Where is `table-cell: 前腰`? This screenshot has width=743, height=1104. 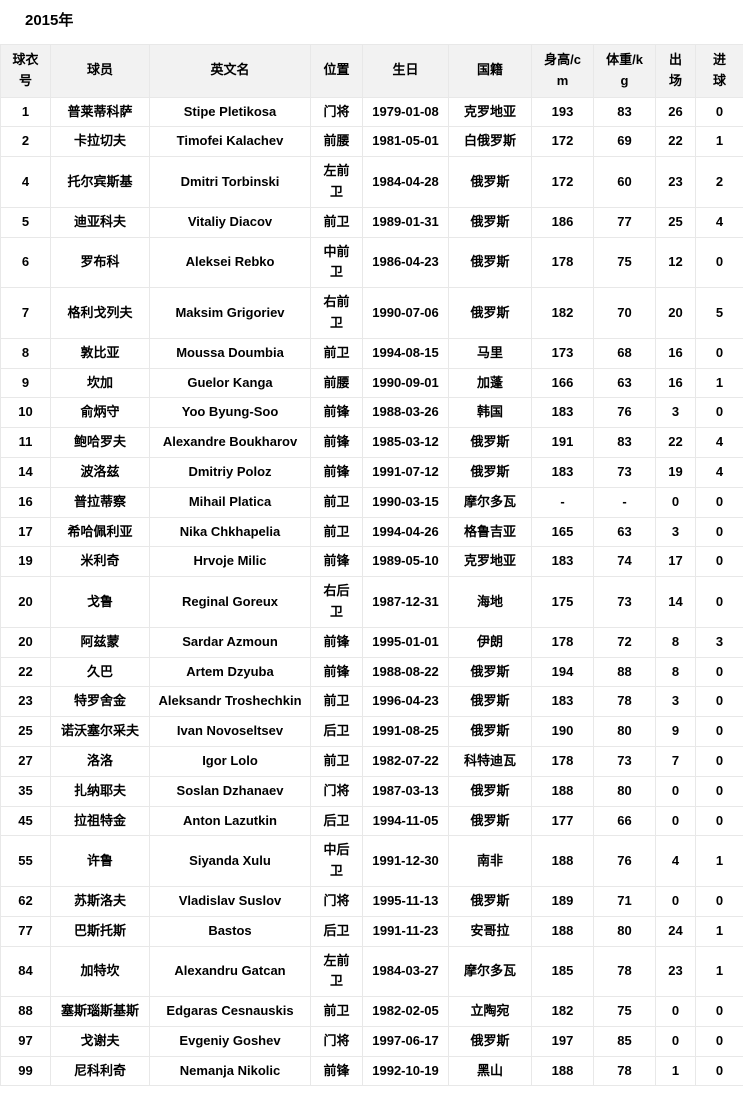
table-cell: 前腰 is located at coordinates (336, 142).